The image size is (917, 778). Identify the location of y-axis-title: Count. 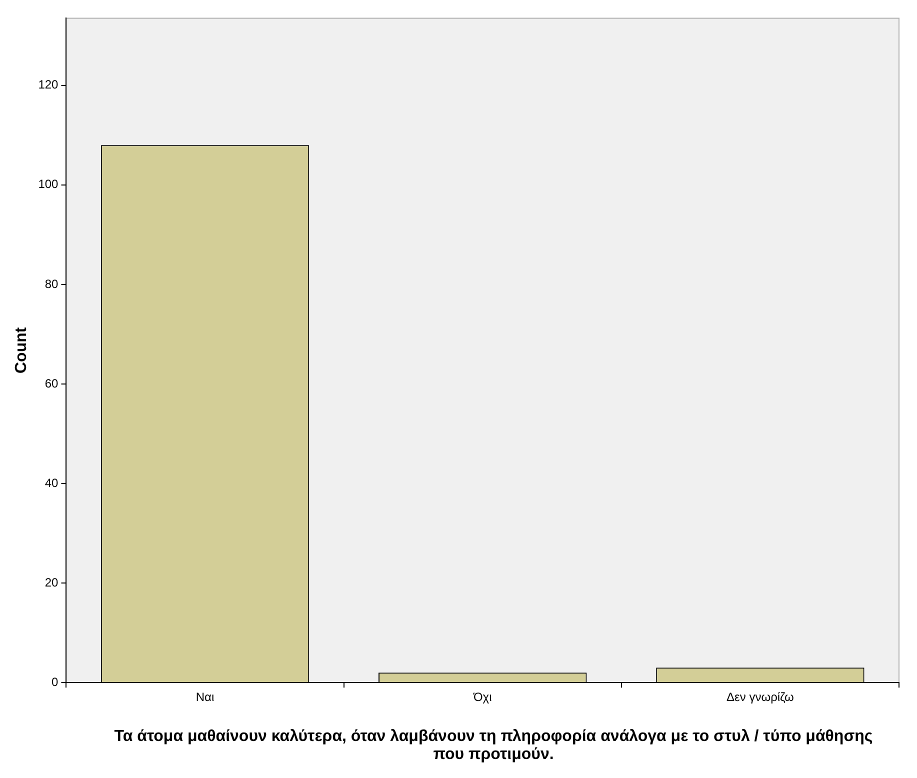
(21, 350).